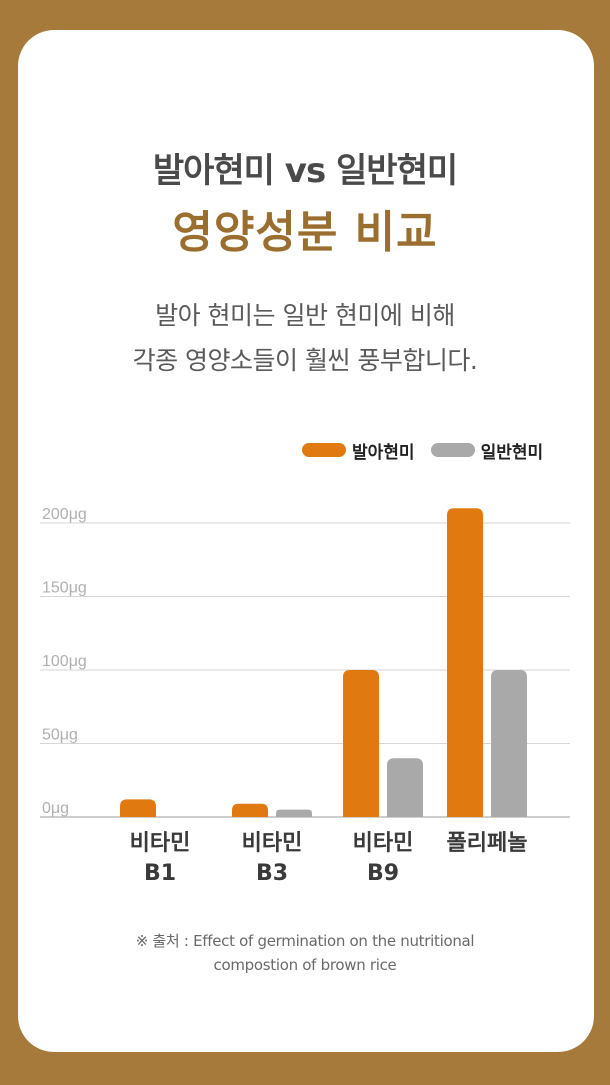 This screenshot has height=1085, width=610. What do you see at coordinates (305, 171) in the screenshot?
I see `title-line-1: 발아현미 vs 일반현미` at bounding box center [305, 171].